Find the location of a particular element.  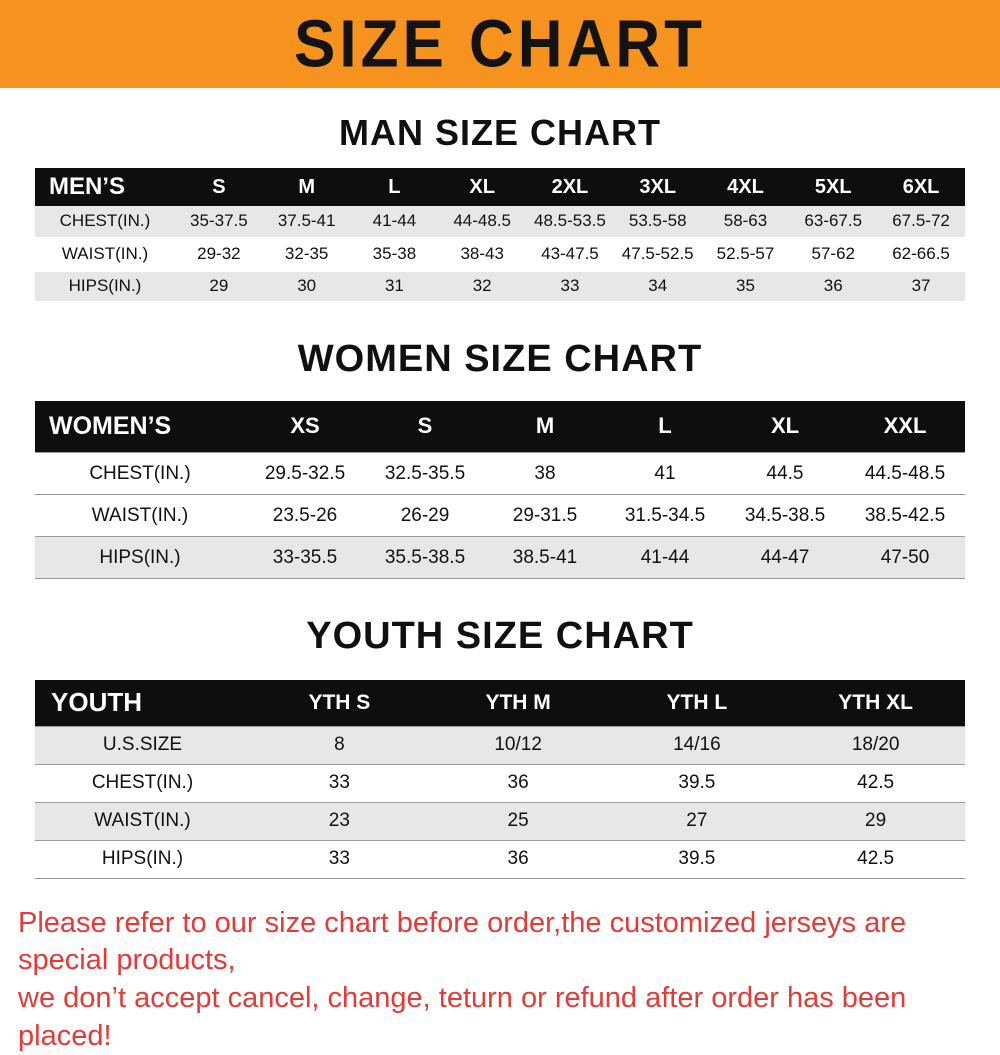

size-value: 47-50 is located at coordinates (905, 558).